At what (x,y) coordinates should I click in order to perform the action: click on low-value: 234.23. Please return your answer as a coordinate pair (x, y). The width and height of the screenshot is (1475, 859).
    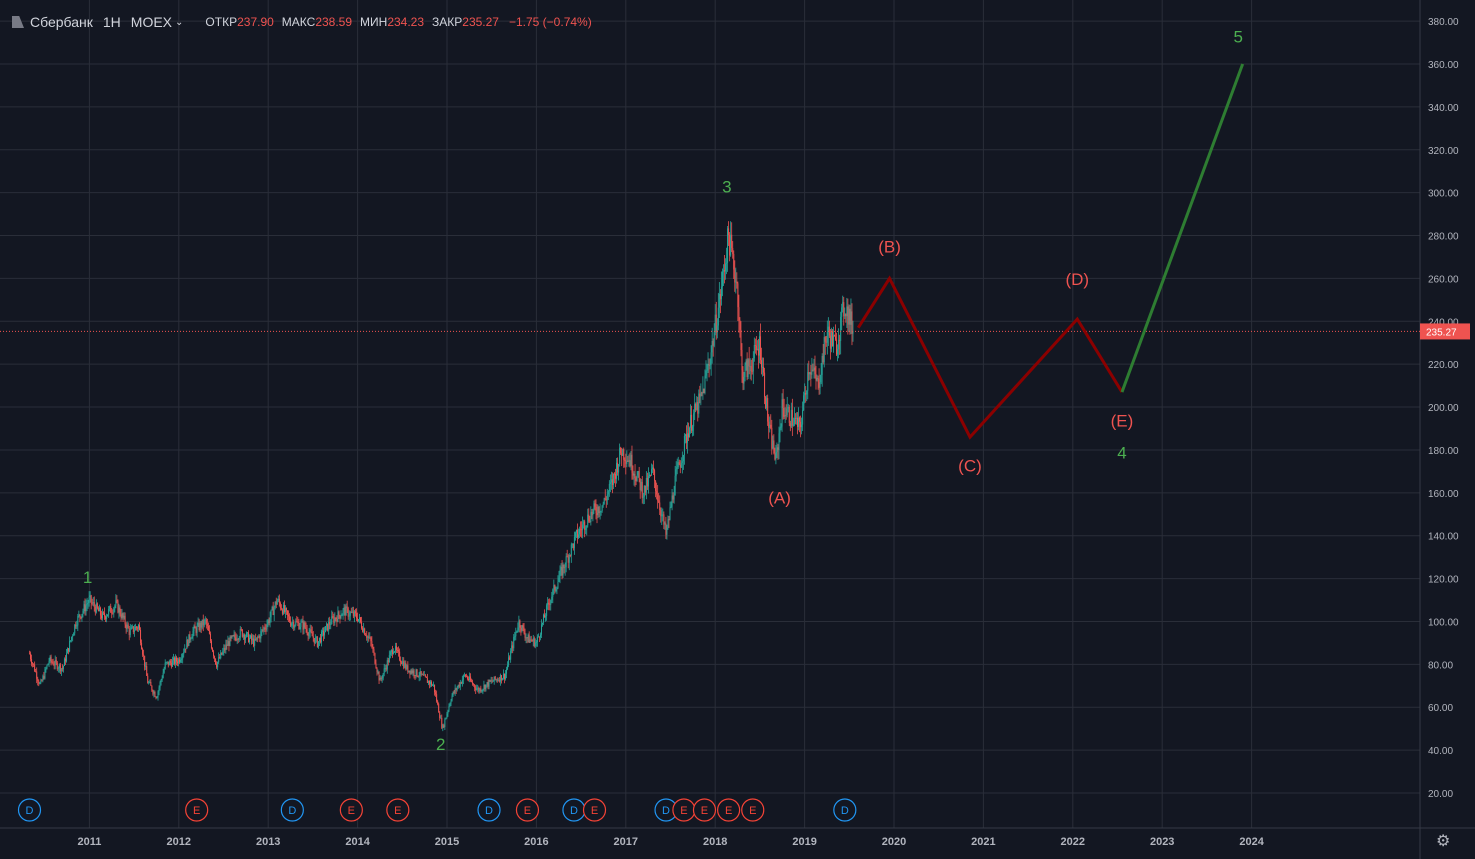
    Looking at the image, I should click on (406, 22).